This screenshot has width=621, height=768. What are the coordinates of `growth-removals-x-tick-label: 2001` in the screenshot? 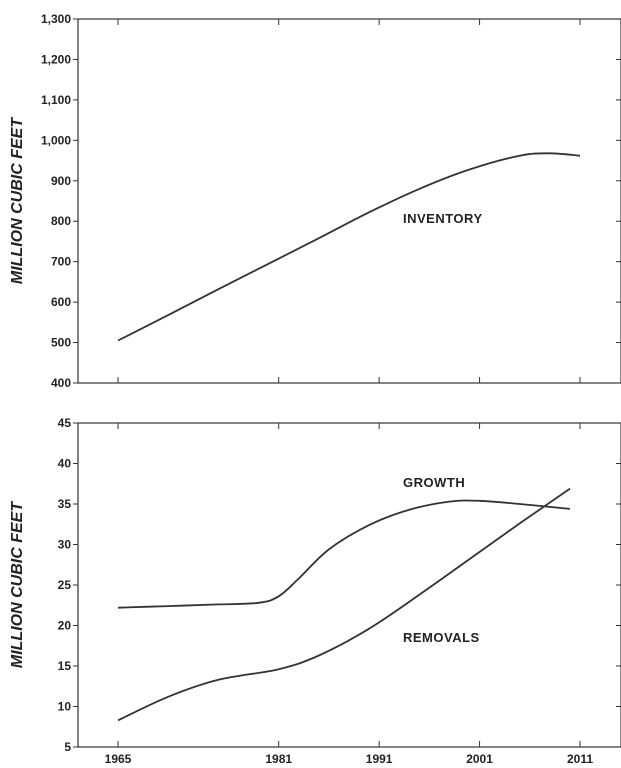 It's located at (479, 759).